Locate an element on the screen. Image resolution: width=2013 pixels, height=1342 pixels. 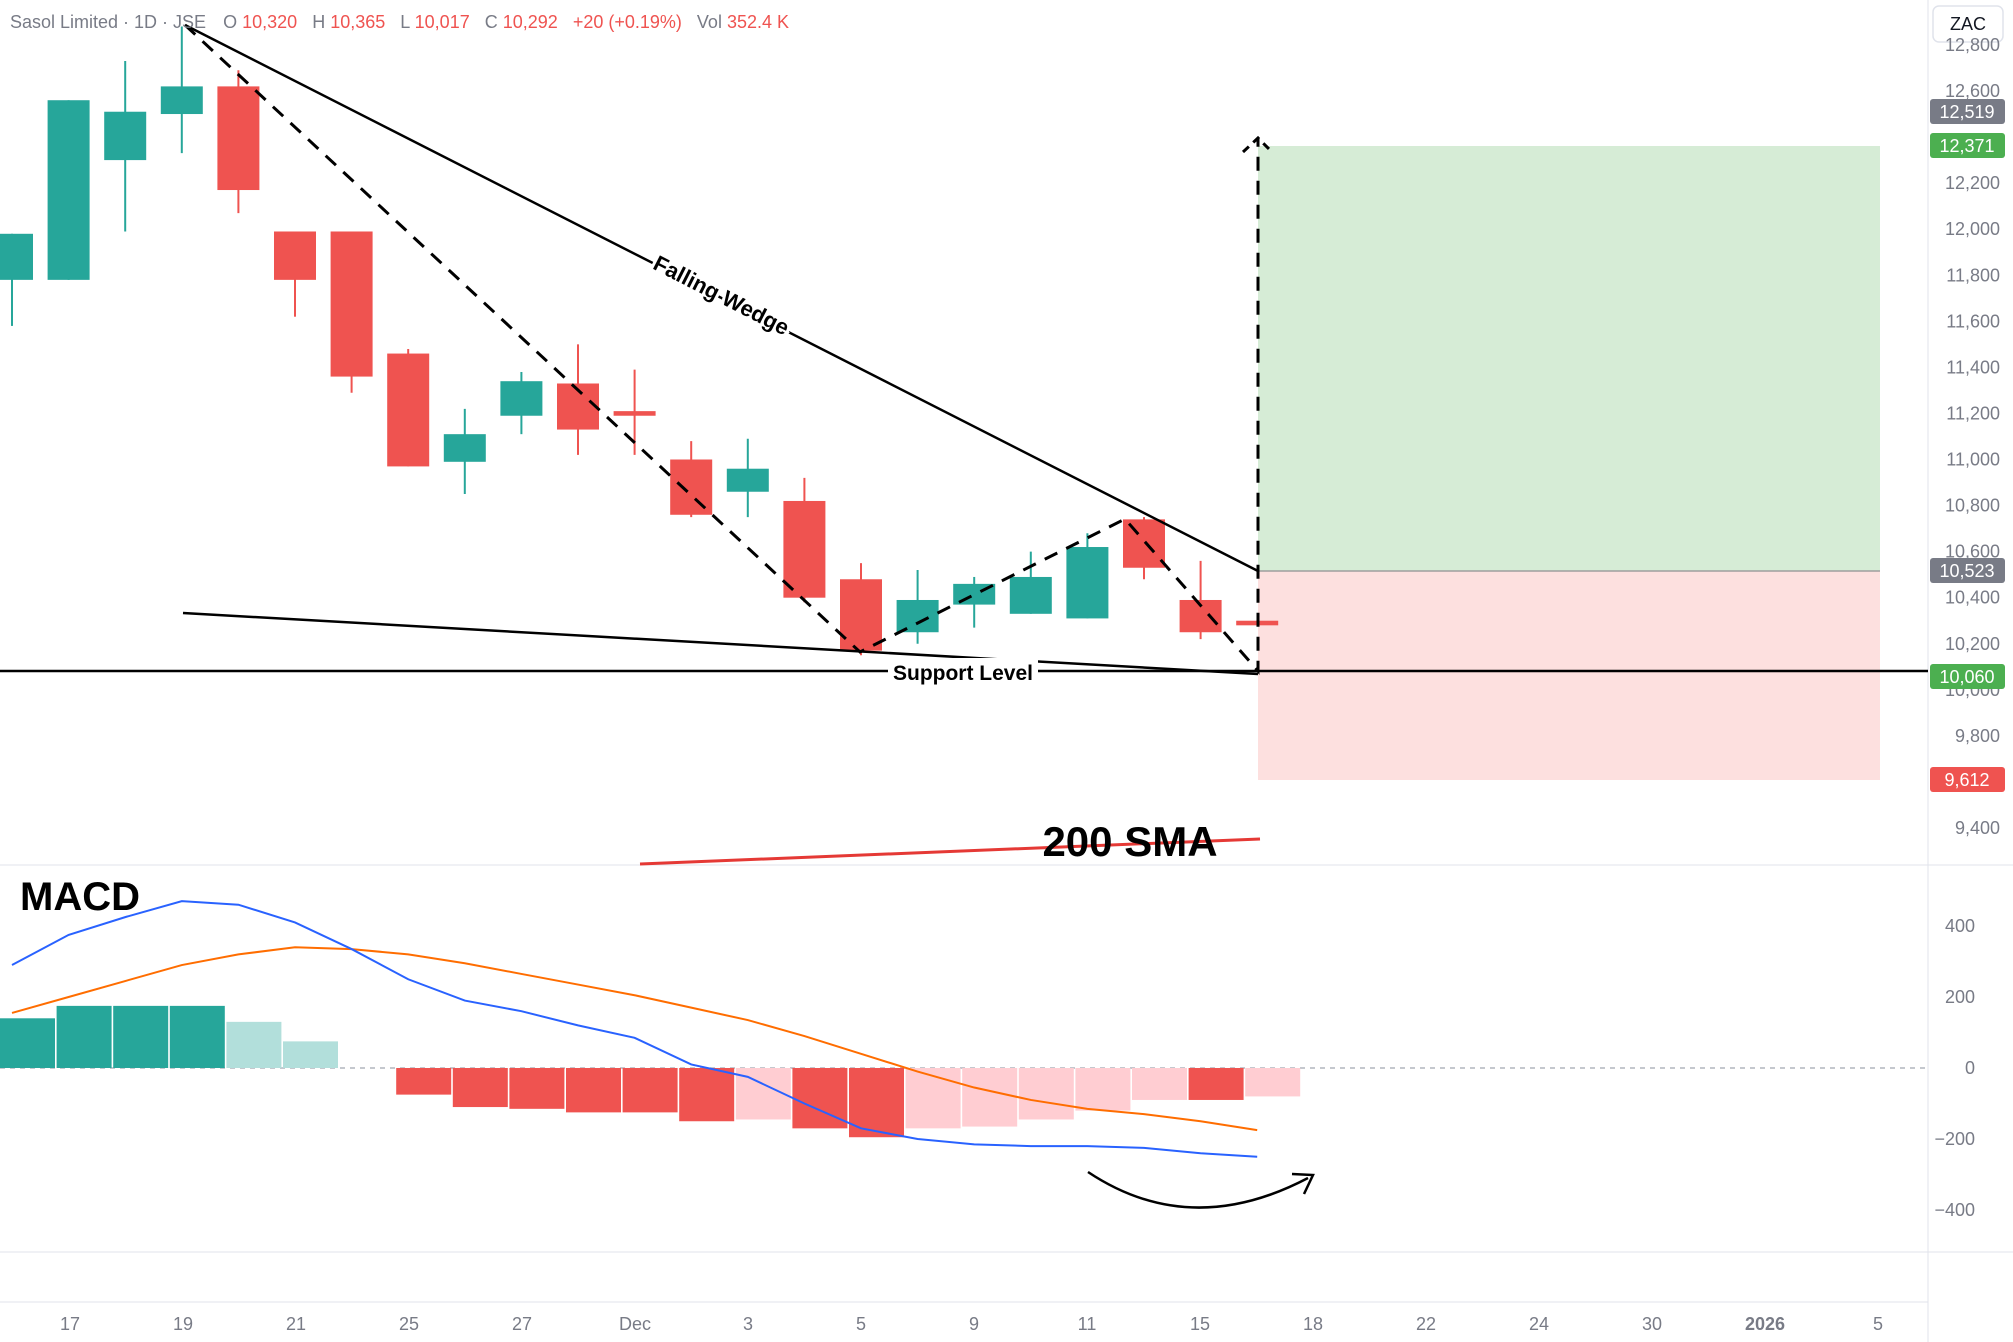
macd-tick-label: 400 is located at coordinates (1960, 926).